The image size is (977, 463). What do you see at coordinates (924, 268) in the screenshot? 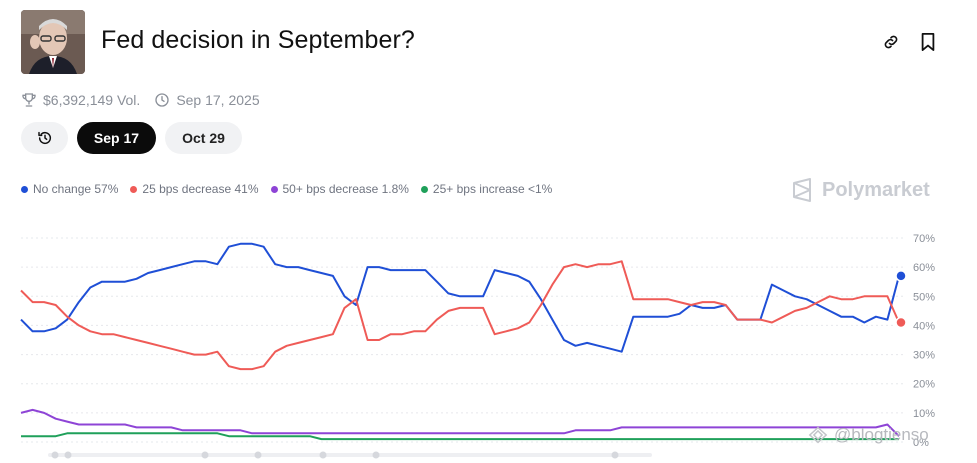
I see `y-tick-label: 60%` at bounding box center [924, 268].